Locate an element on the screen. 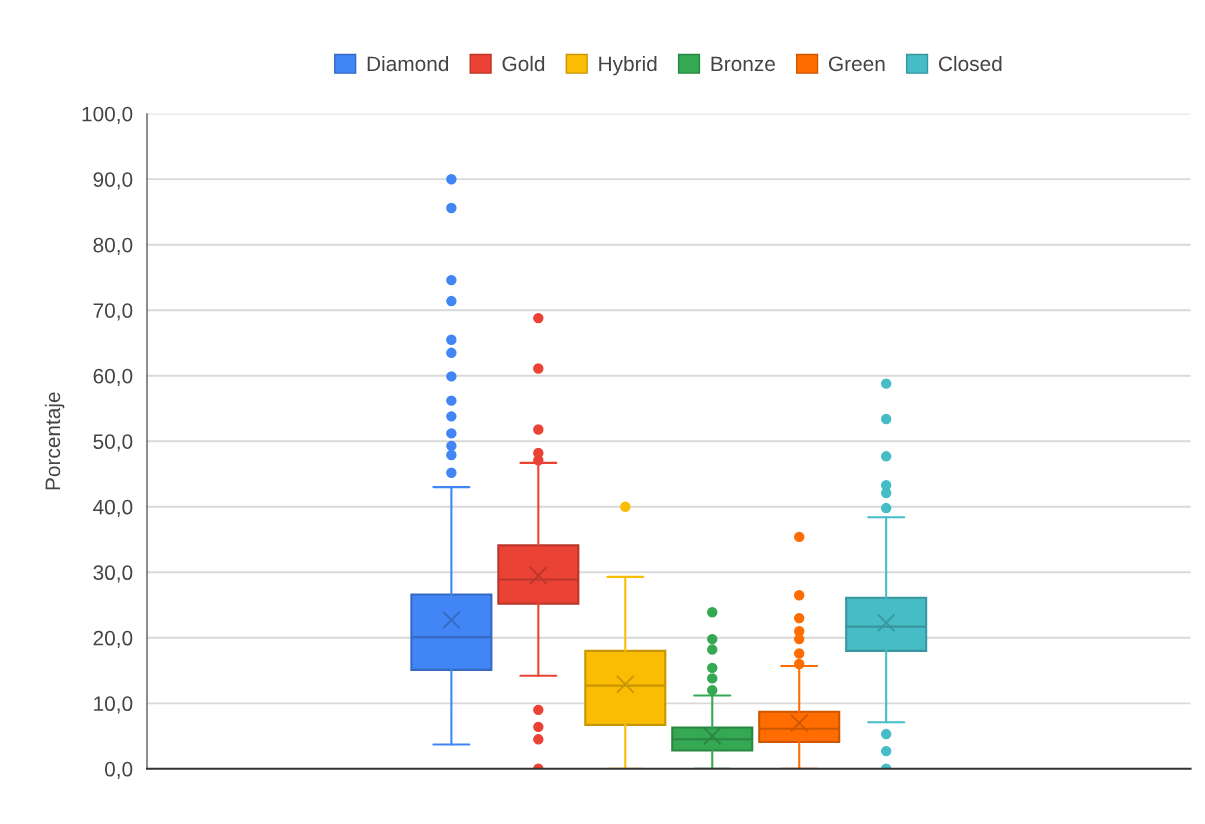 The height and width of the screenshot is (824, 1205). y-tick-label: 100,0 is located at coordinates (107, 115).